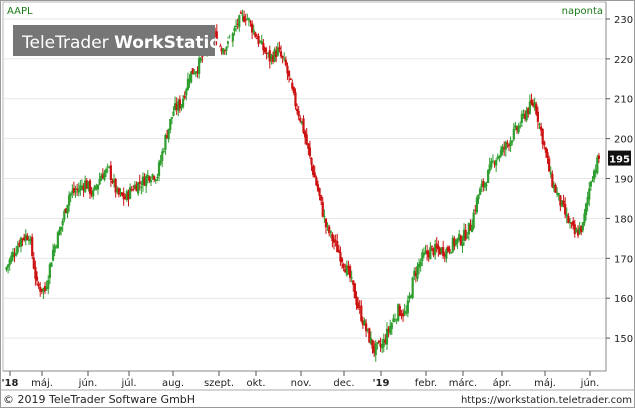  I want to click on x-tick-label: '18, so click(10, 383).